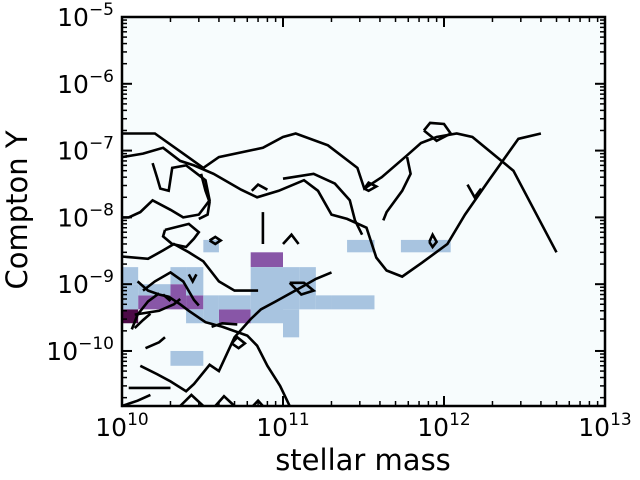 This screenshot has width=640, height=480. I want to click on y-tick-labels: 10⁻¹⁰ 10⁻⁹ 10⁻⁸ 10⁻⁷ 10⁻⁶ 10⁻⁵, so click(80, 183).